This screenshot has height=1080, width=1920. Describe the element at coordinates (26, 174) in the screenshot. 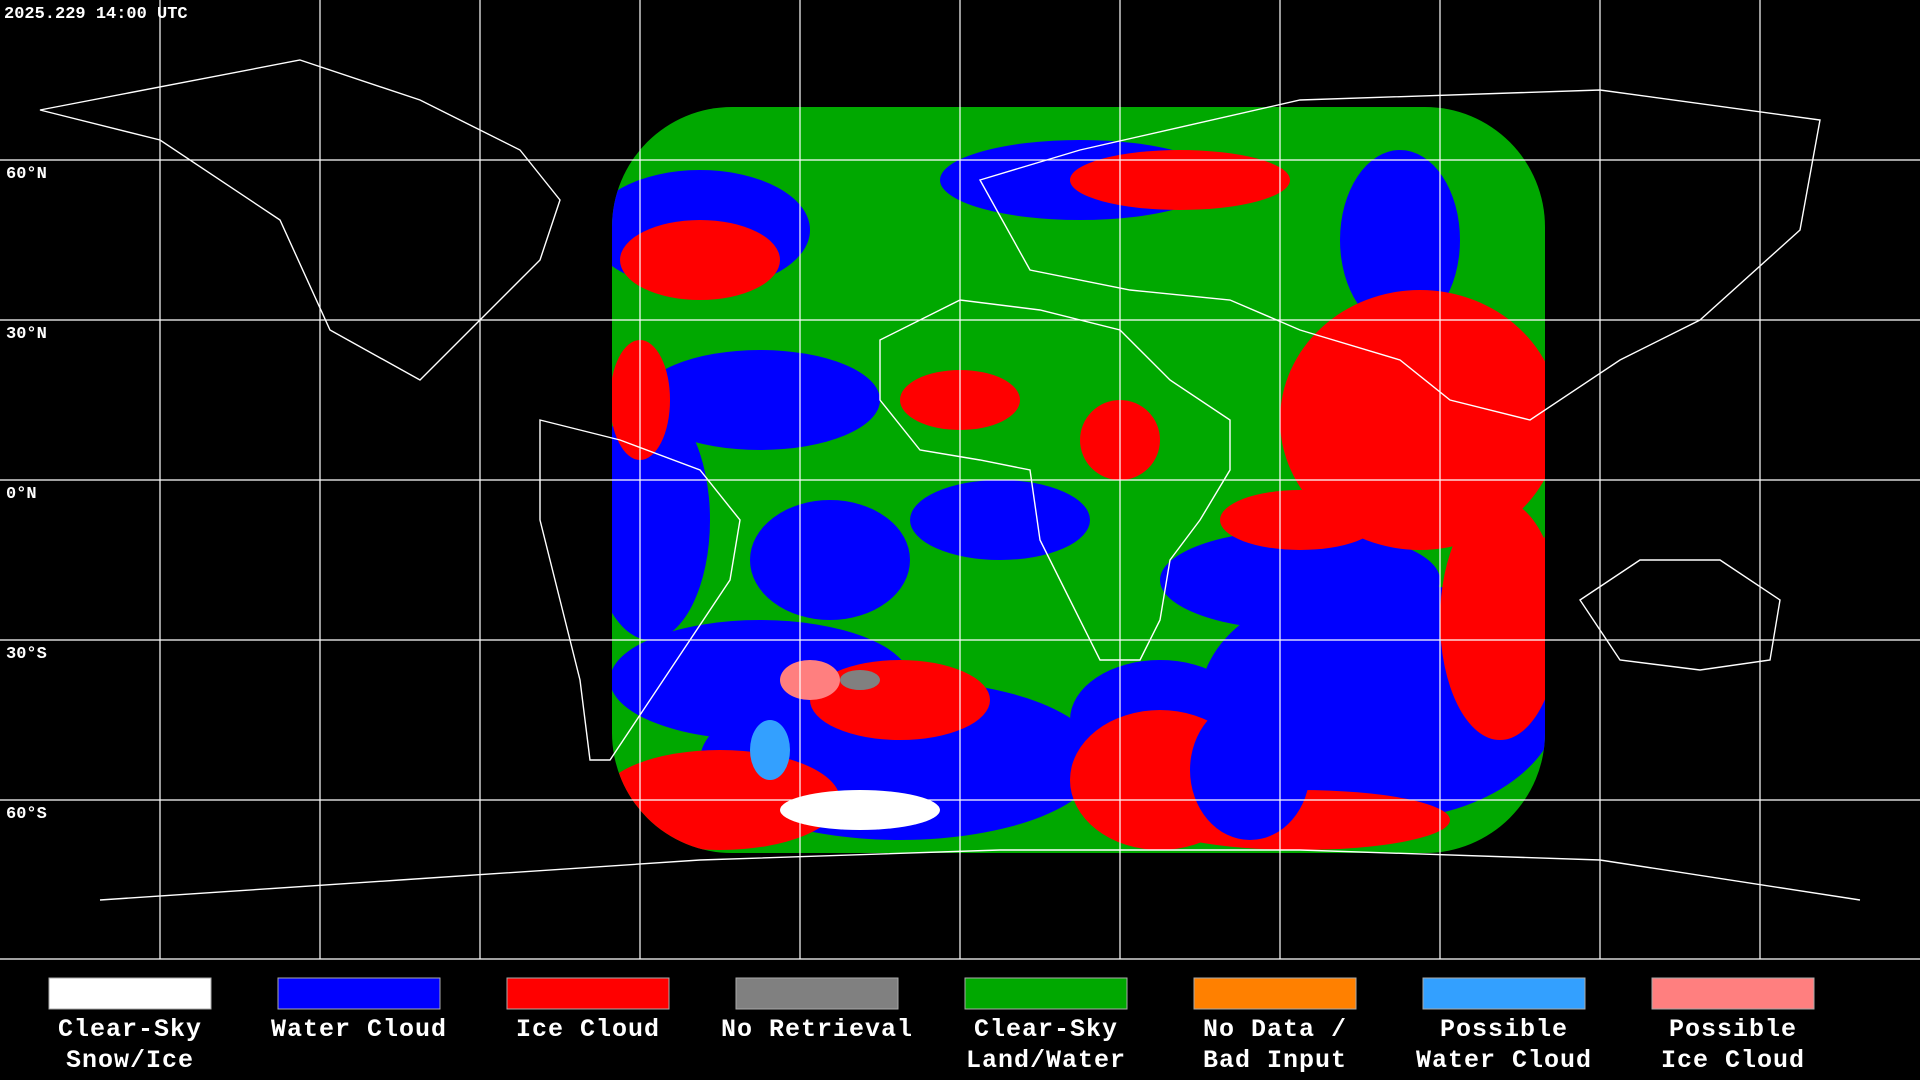

I see `latitude-label: 60°N` at that location.